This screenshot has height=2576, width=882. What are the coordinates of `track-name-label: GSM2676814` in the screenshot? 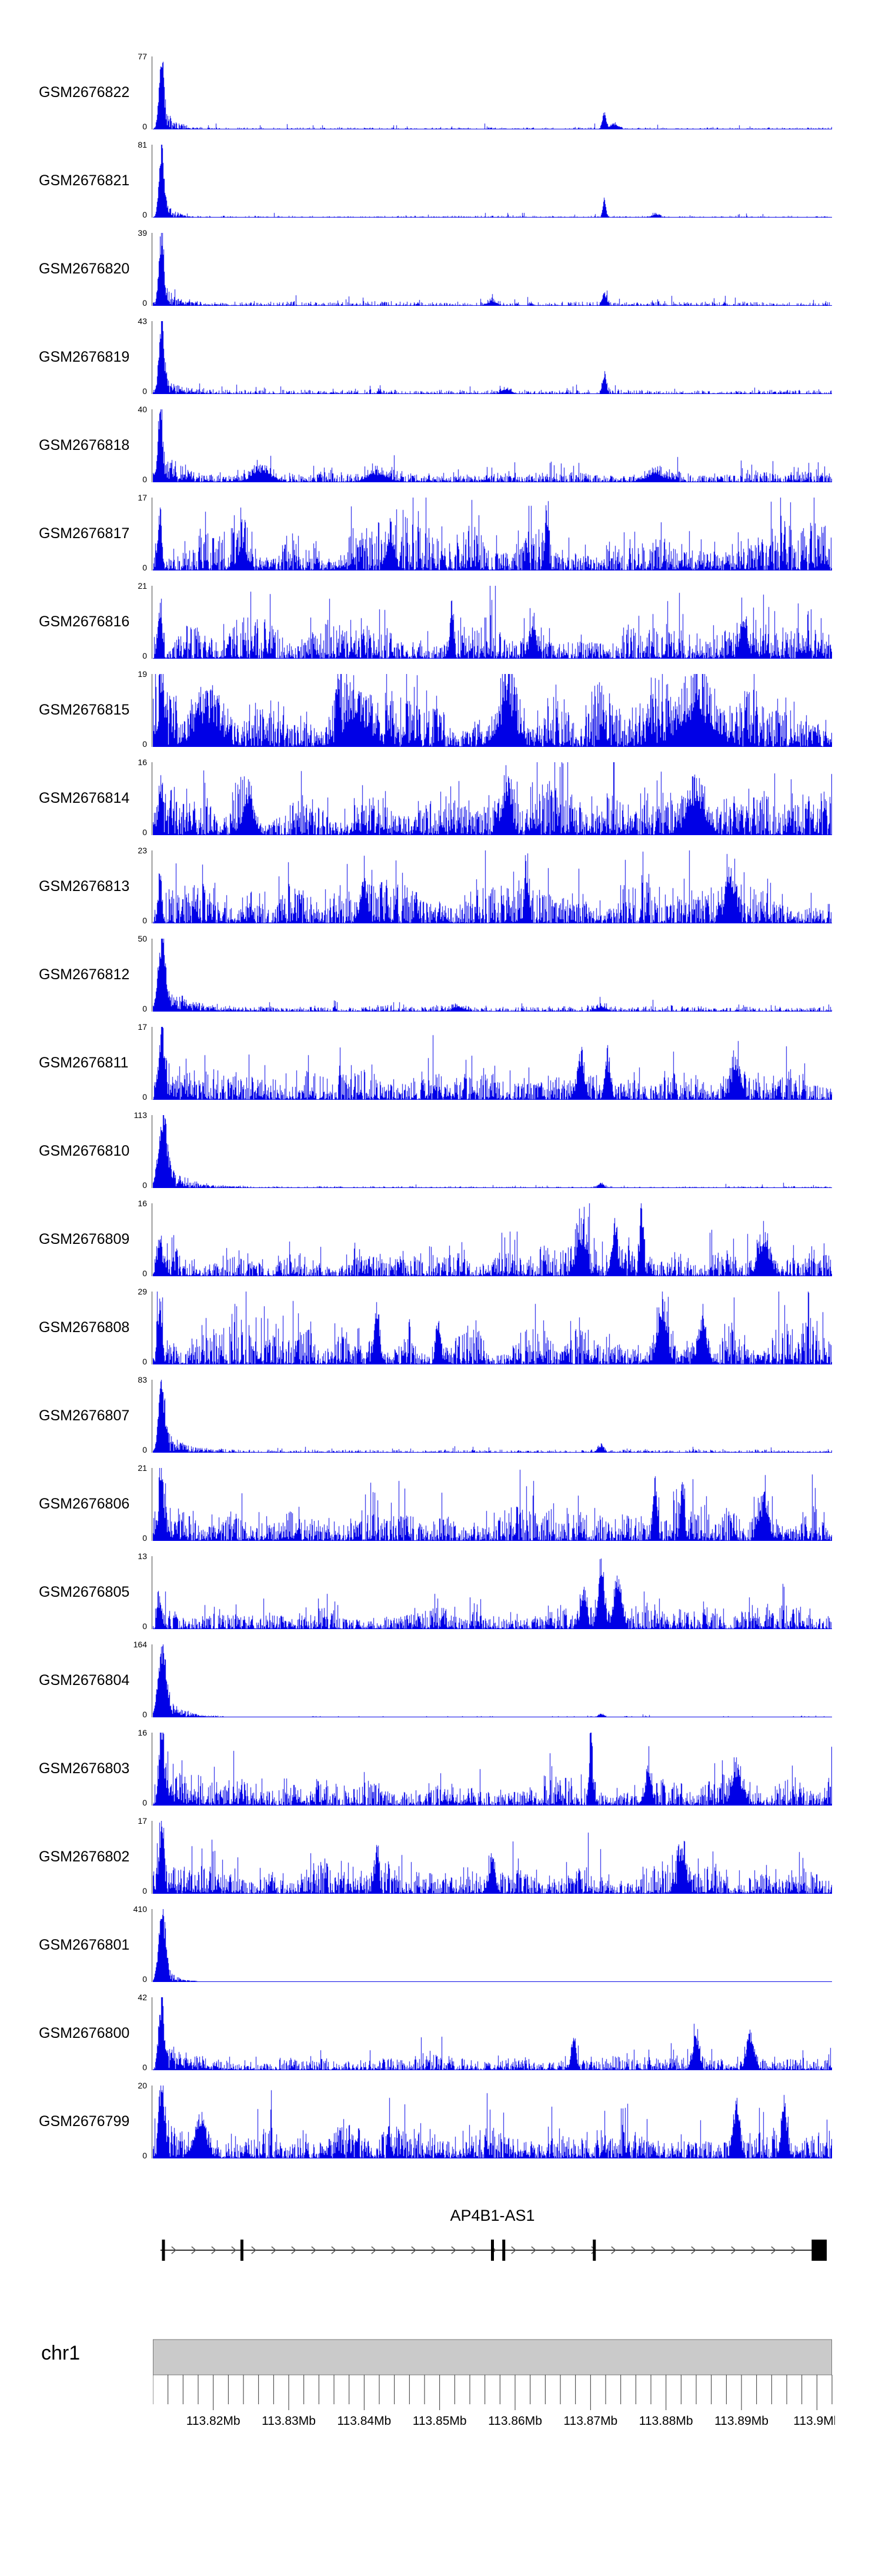 It's located at (84, 798).